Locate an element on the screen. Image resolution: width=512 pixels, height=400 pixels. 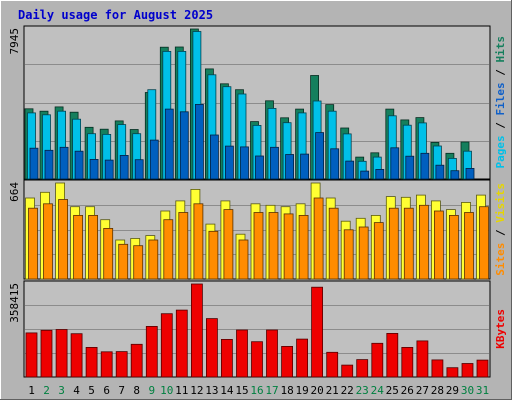
x-tick-label-day-18: 18 is located at coordinates (286, 390).